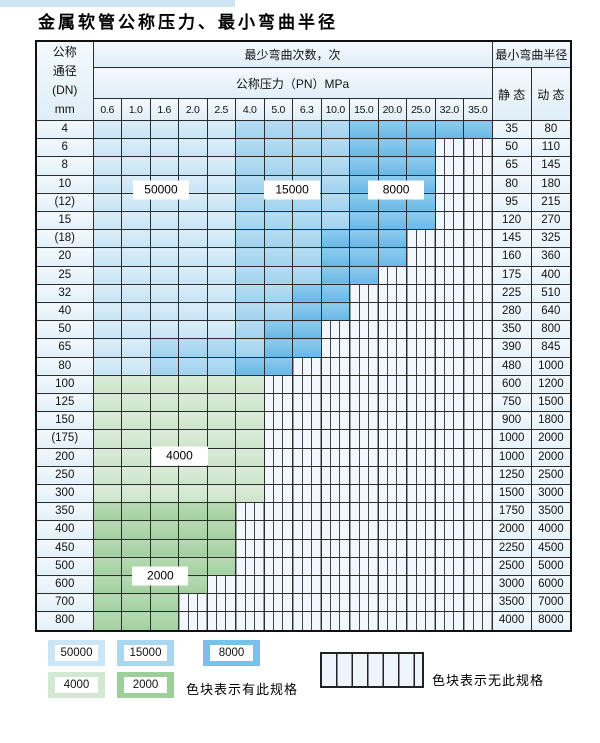 This screenshot has height=743, width=600. Describe the element at coordinates (107, 109) in the screenshot. I see `pressure-value-cell: 0.6` at that location.